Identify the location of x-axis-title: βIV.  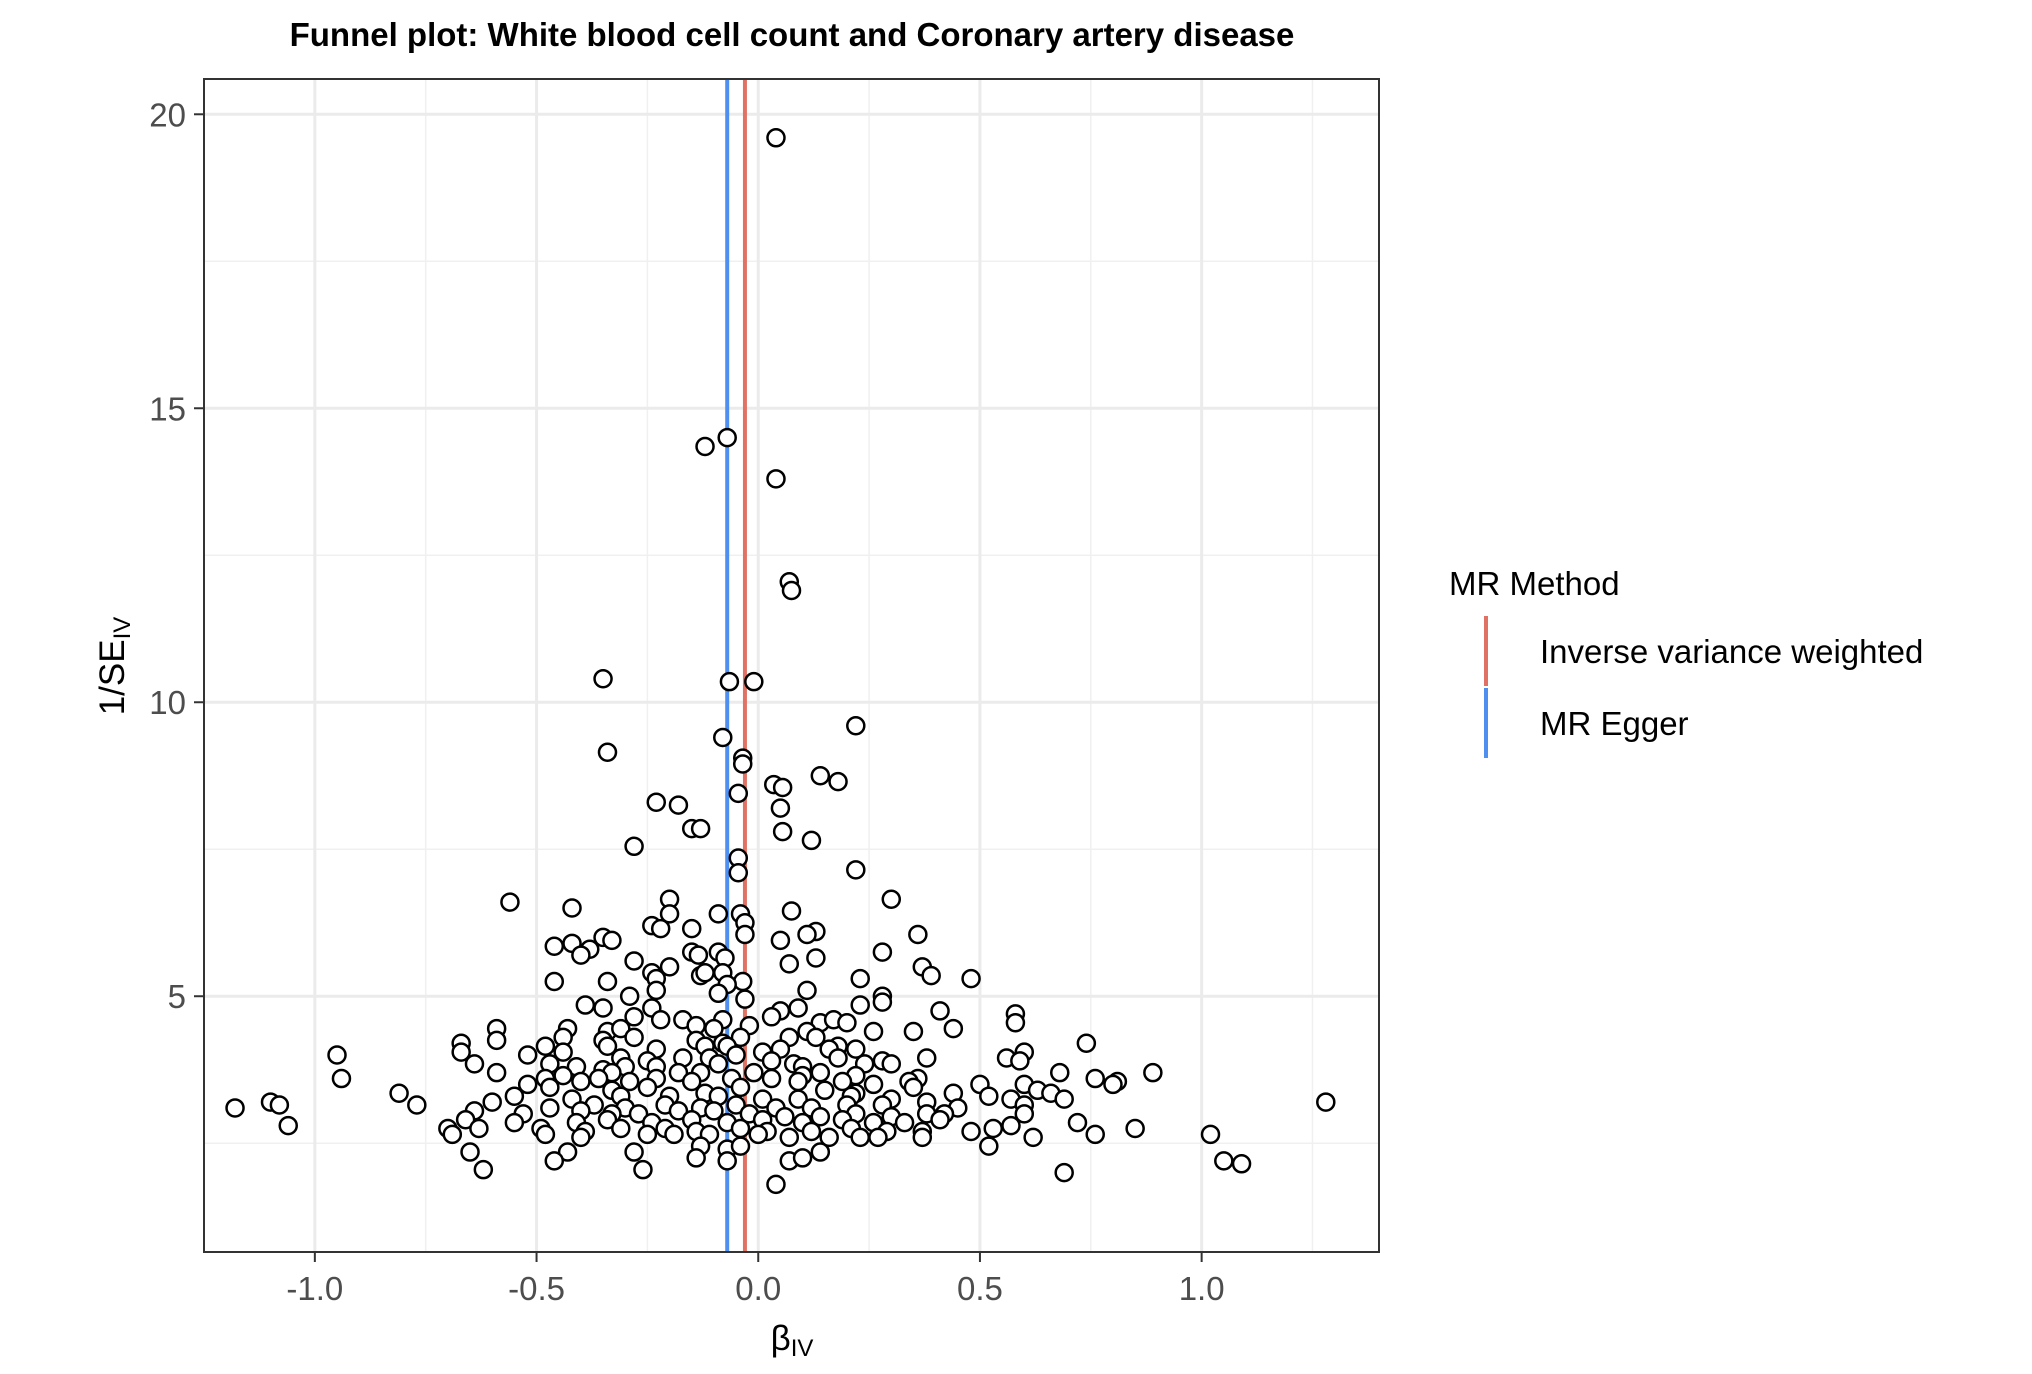
(792, 1340).